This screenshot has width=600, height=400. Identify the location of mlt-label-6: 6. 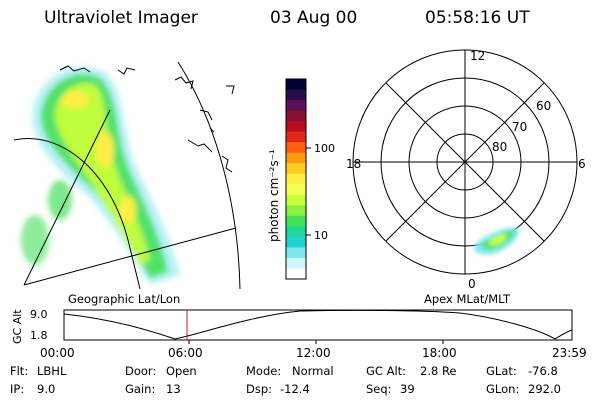
(582, 164).